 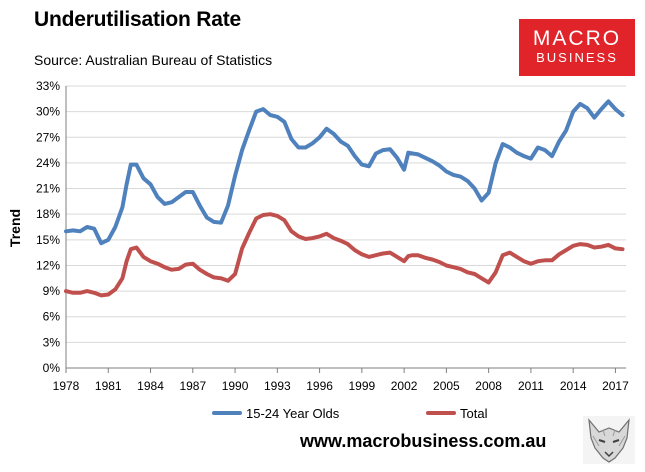 I want to click on y-tick-label: 24%, so click(x=48, y=163).